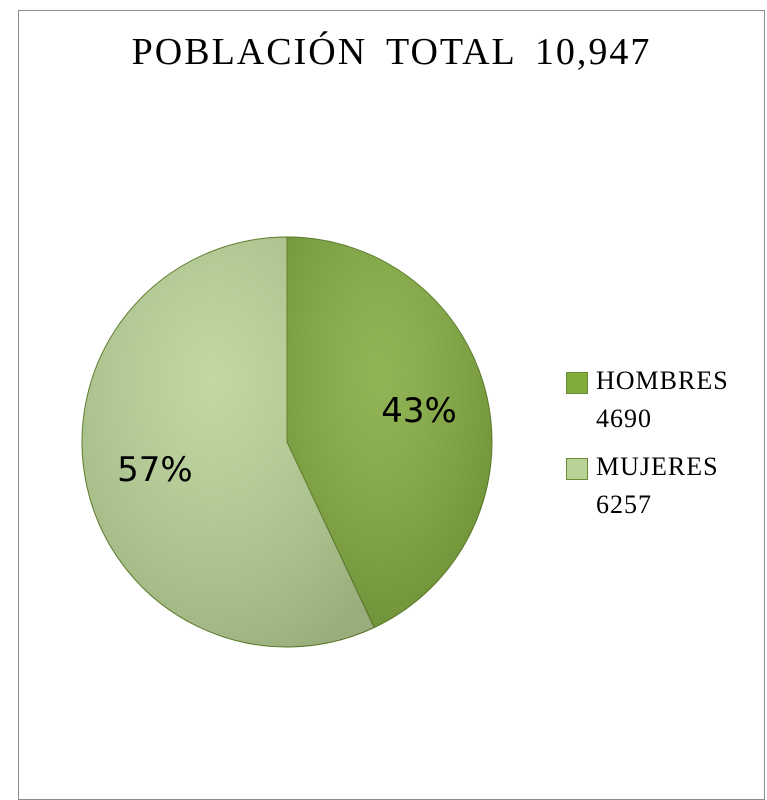  I want to click on slice-label: 57%, so click(155, 470).